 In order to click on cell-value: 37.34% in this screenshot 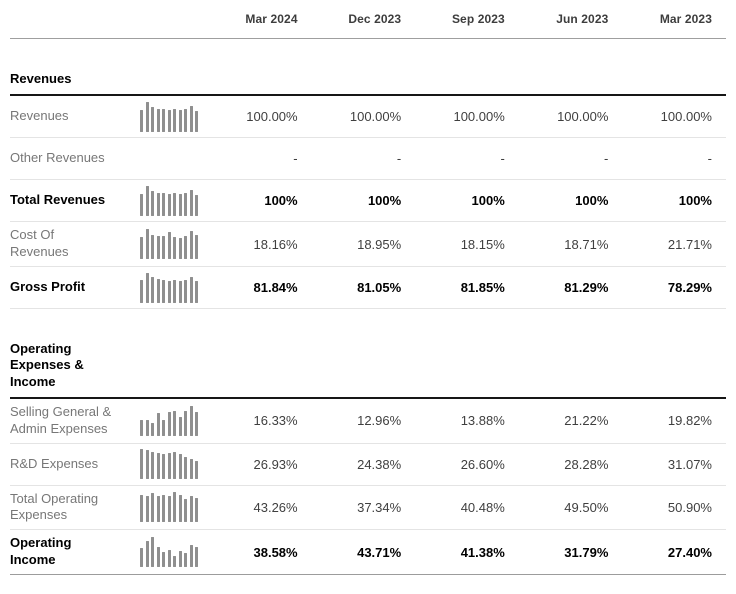, I will do `click(379, 507)`.